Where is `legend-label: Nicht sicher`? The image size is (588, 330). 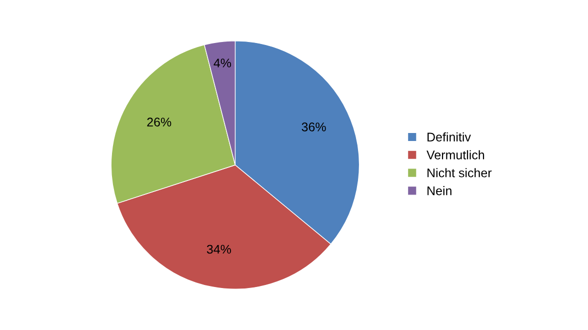
legend-label: Nicht sicher is located at coordinates (460, 173).